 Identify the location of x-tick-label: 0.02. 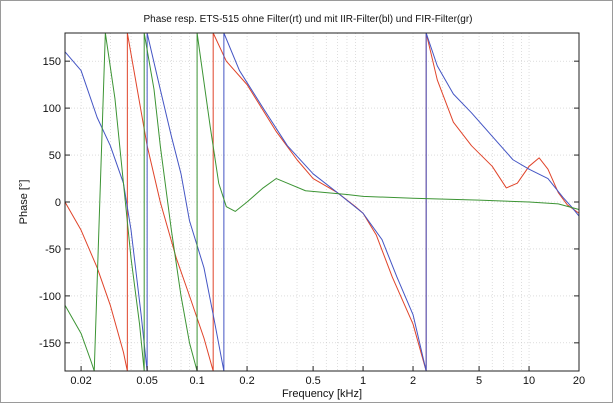
(80, 381).